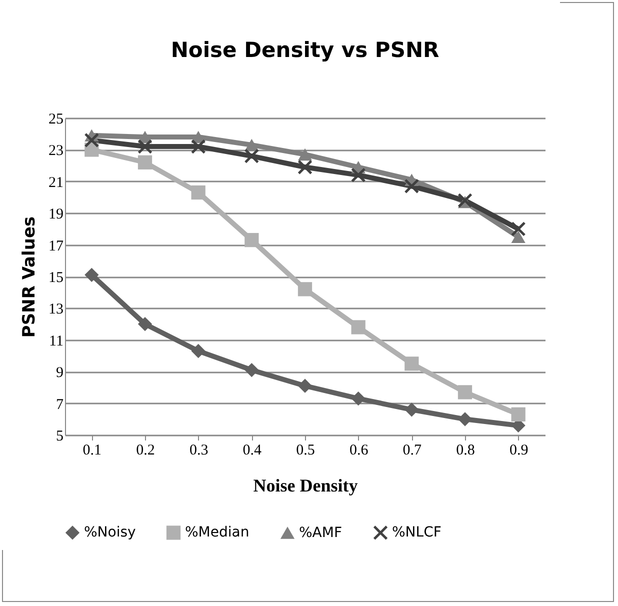  Describe the element at coordinates (359, 450) in the screenshot. I see `x-tick-label: 0.6` at that location.